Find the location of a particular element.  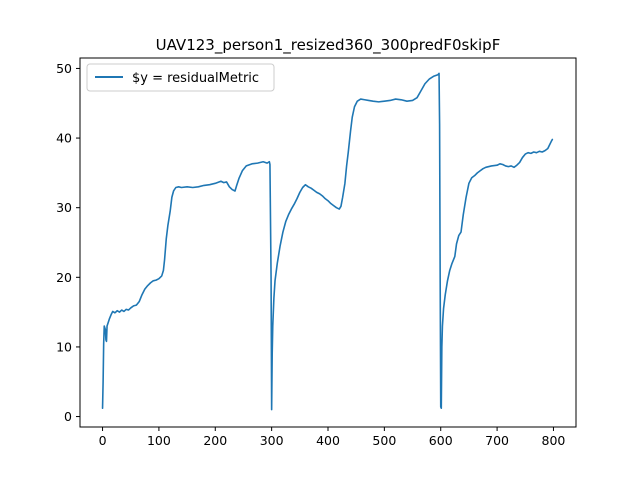

y-tick-label-4: 40 is located at coordinates (64, 138).